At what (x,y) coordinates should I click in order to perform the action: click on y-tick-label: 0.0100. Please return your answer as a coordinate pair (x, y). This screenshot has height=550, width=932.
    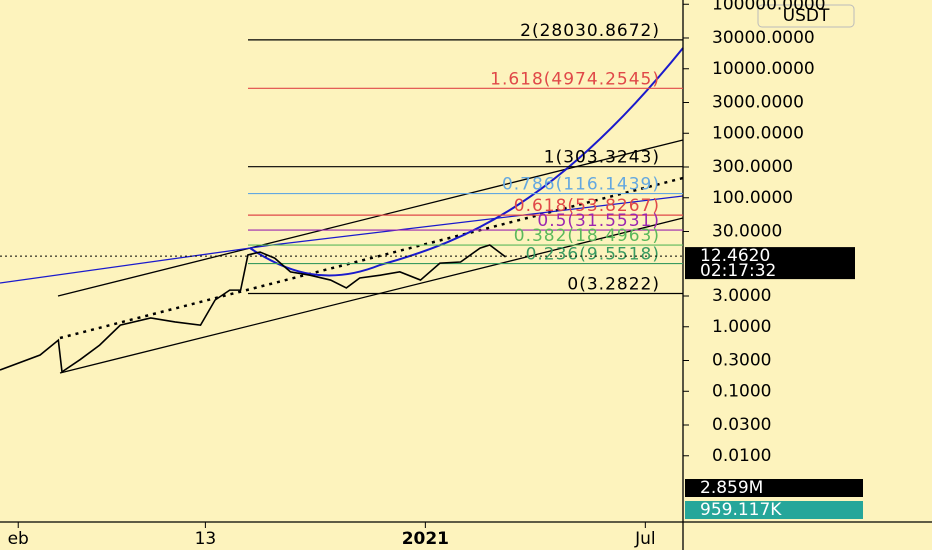
    Looking at the image, I should click on (741, 456).